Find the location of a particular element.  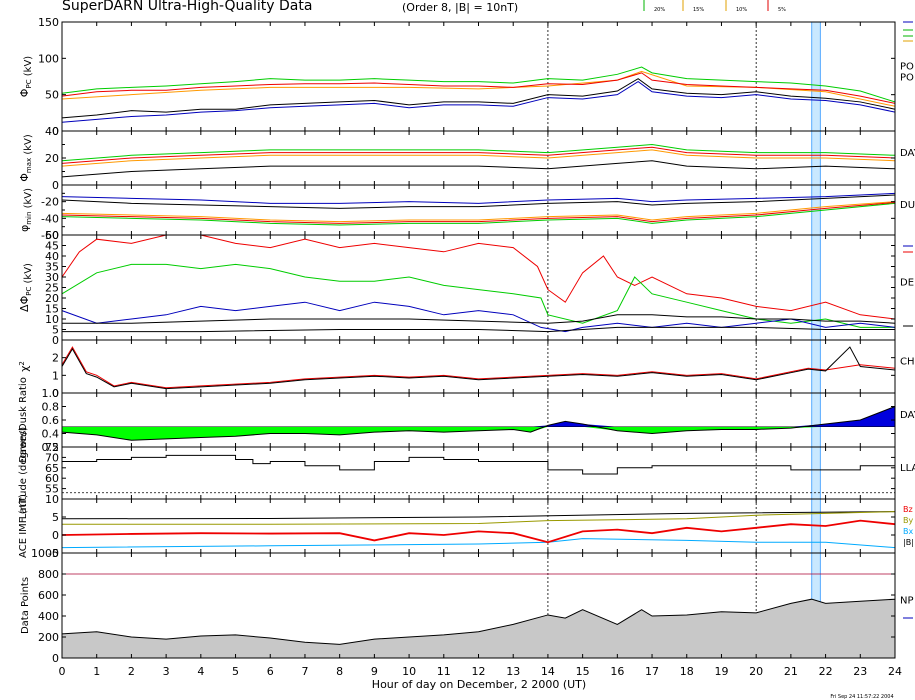

ratio-fill-above is located at coordinates (478, 416).